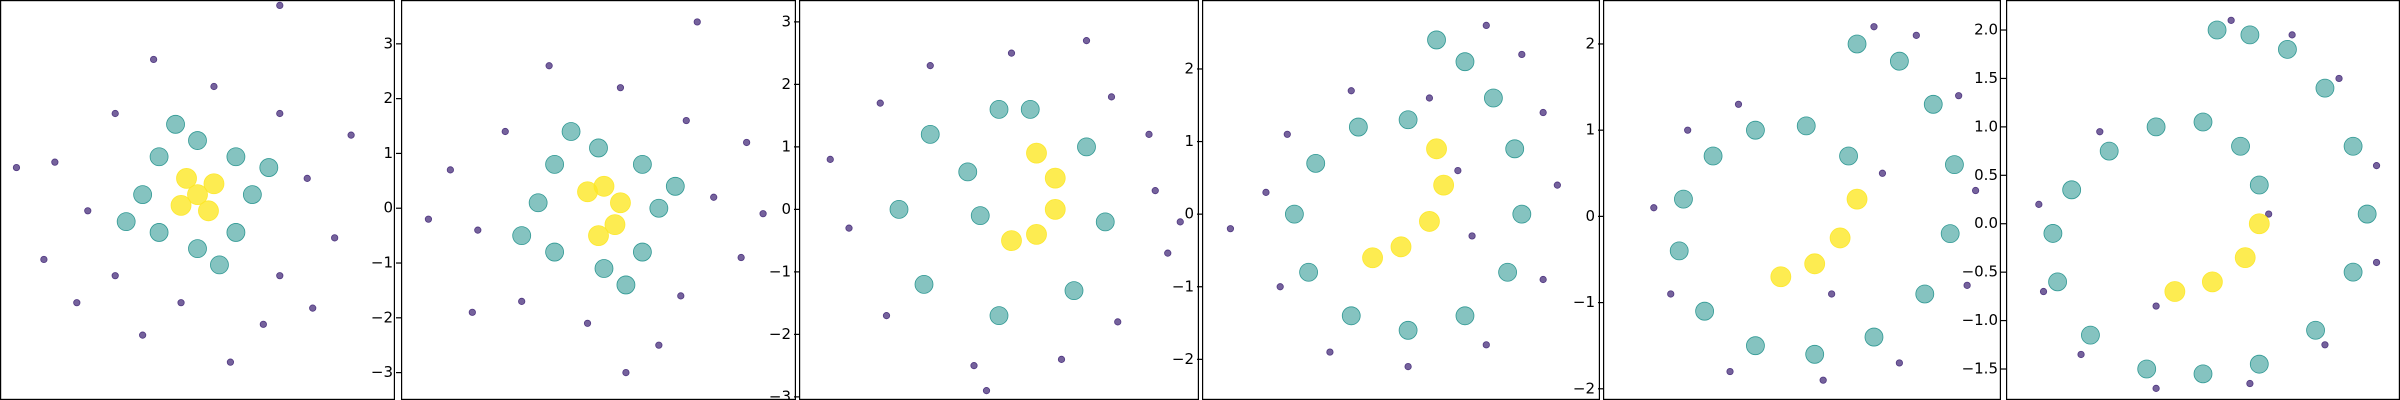  What do you see at coordinates (786, 21) in the screenshot?
I see `y-tick-label: 3` at bounding box center [786, 21].